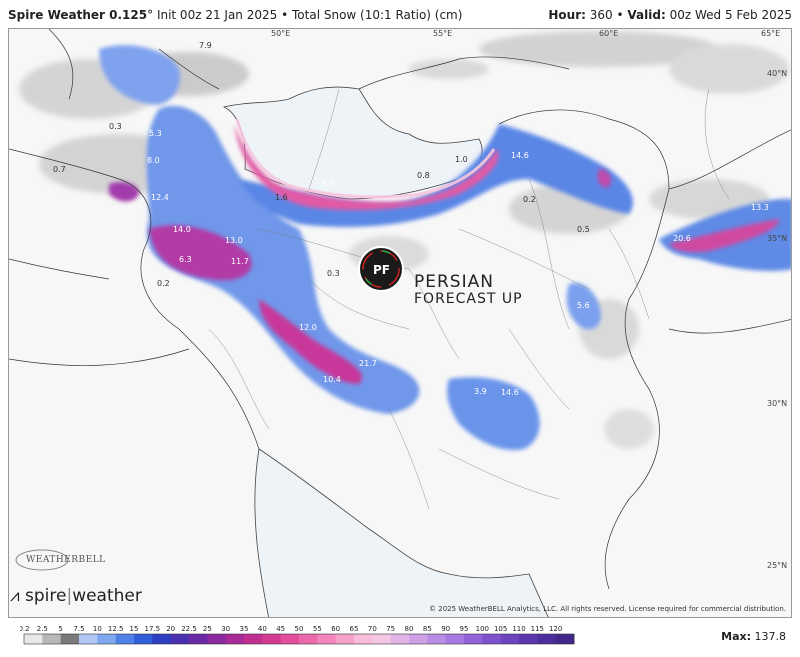 Image resolution: width=800 pixels, height=657 pixels. Describe the element at coordinates (760, 207) in the screenshot. I see `value-label: 13.3` at that location.